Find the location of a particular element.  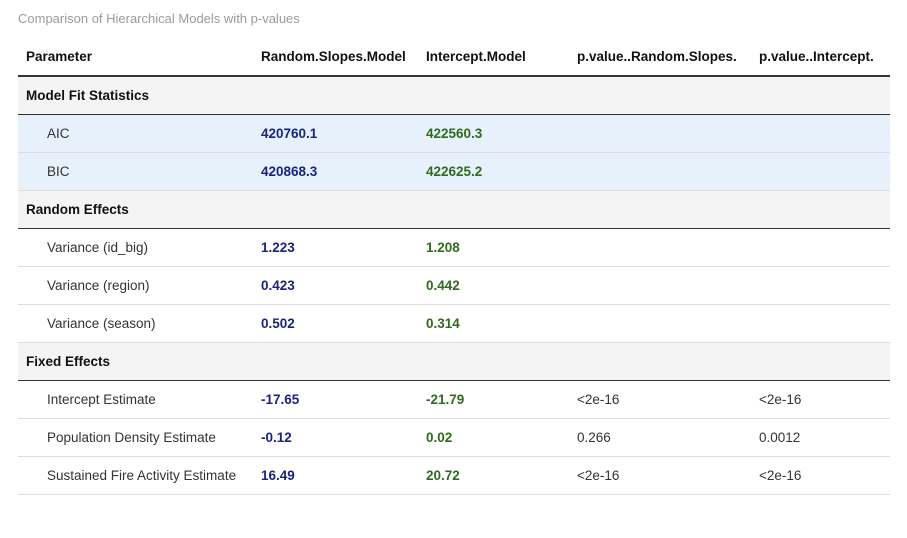

group-title: Model Fit Statistics is located at coordinates (454, 95).